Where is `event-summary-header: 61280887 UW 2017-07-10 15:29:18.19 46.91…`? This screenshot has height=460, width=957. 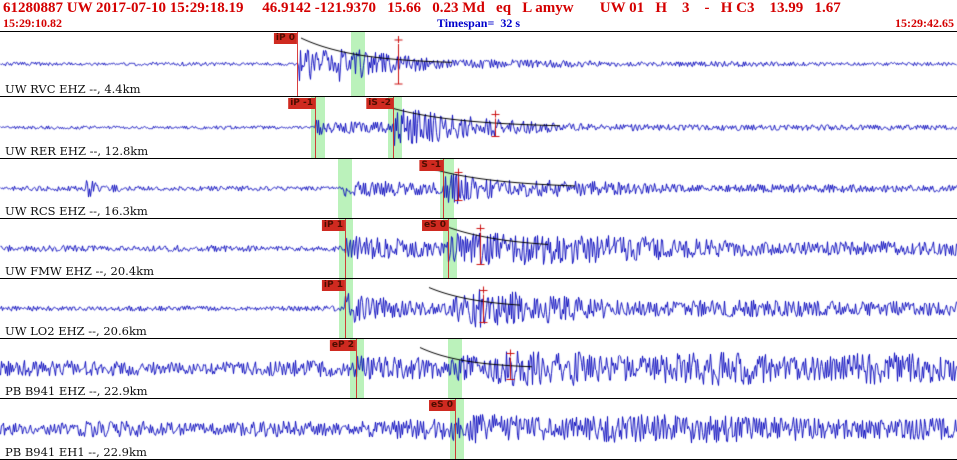 event-summary-header: 61280887 UW 2017-07-10 15:29:18.19 46.91… is located at coordinates (422, 8).